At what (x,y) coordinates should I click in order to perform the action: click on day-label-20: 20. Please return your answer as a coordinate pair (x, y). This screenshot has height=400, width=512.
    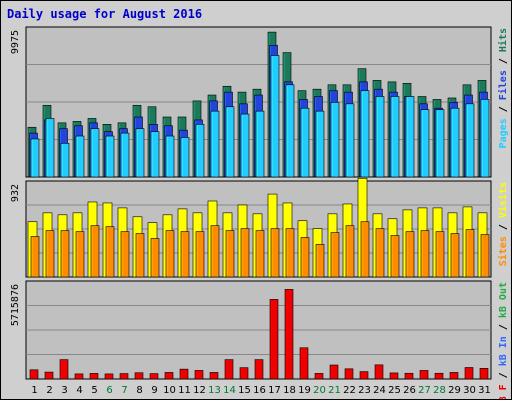
    Looking at the image, I should click on (319, 390).